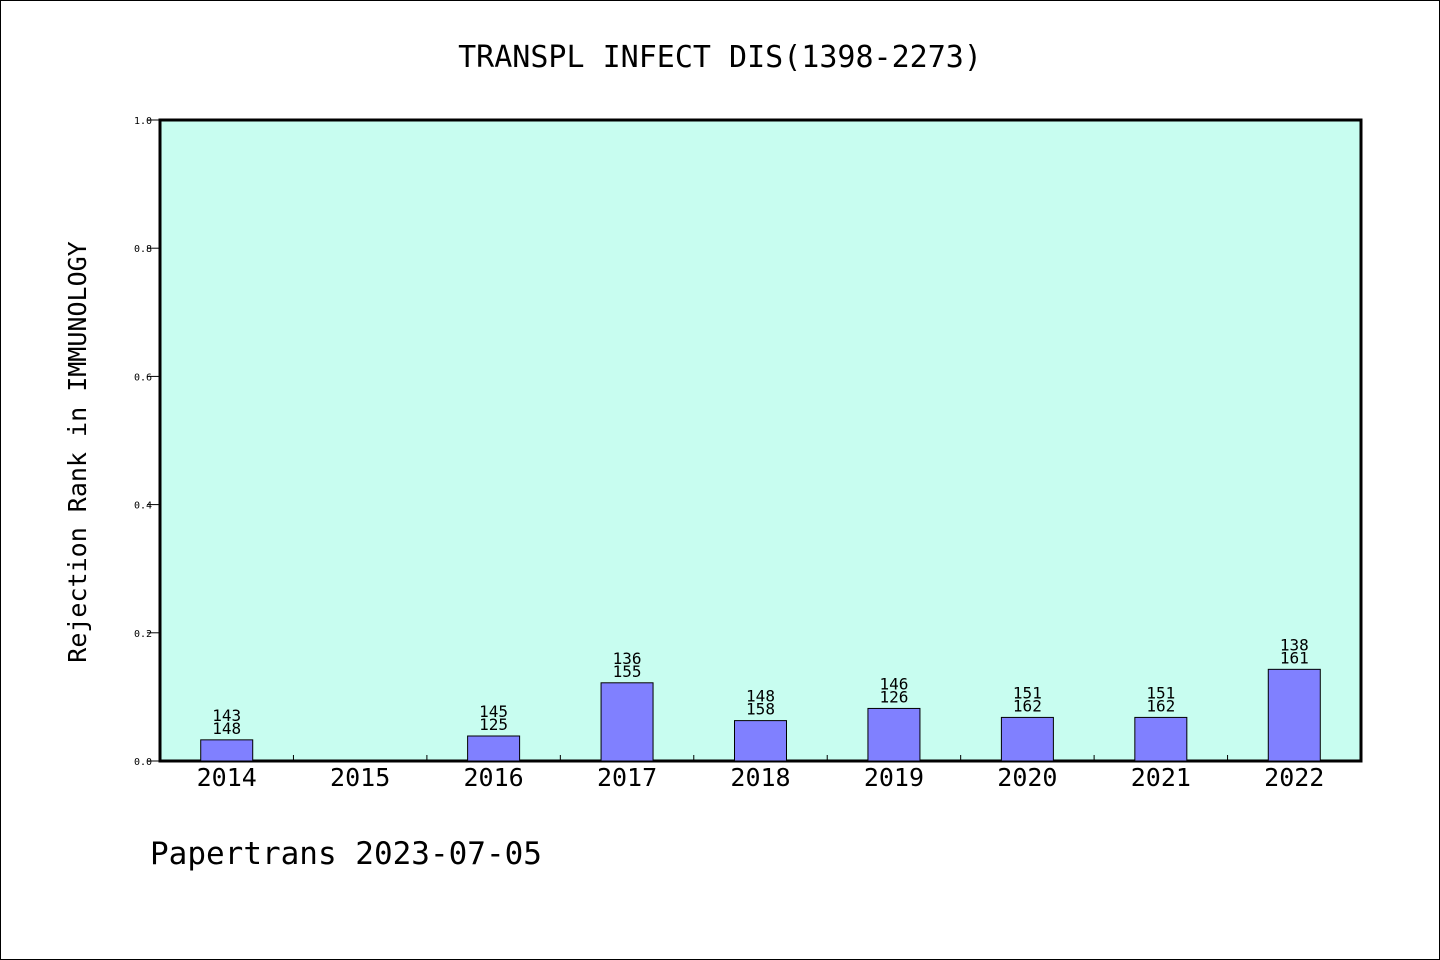  What do you see at coordinates (760, 777) in the screenshot?
I see `x-tick-label: 2018` at bounding box center [760, 777].